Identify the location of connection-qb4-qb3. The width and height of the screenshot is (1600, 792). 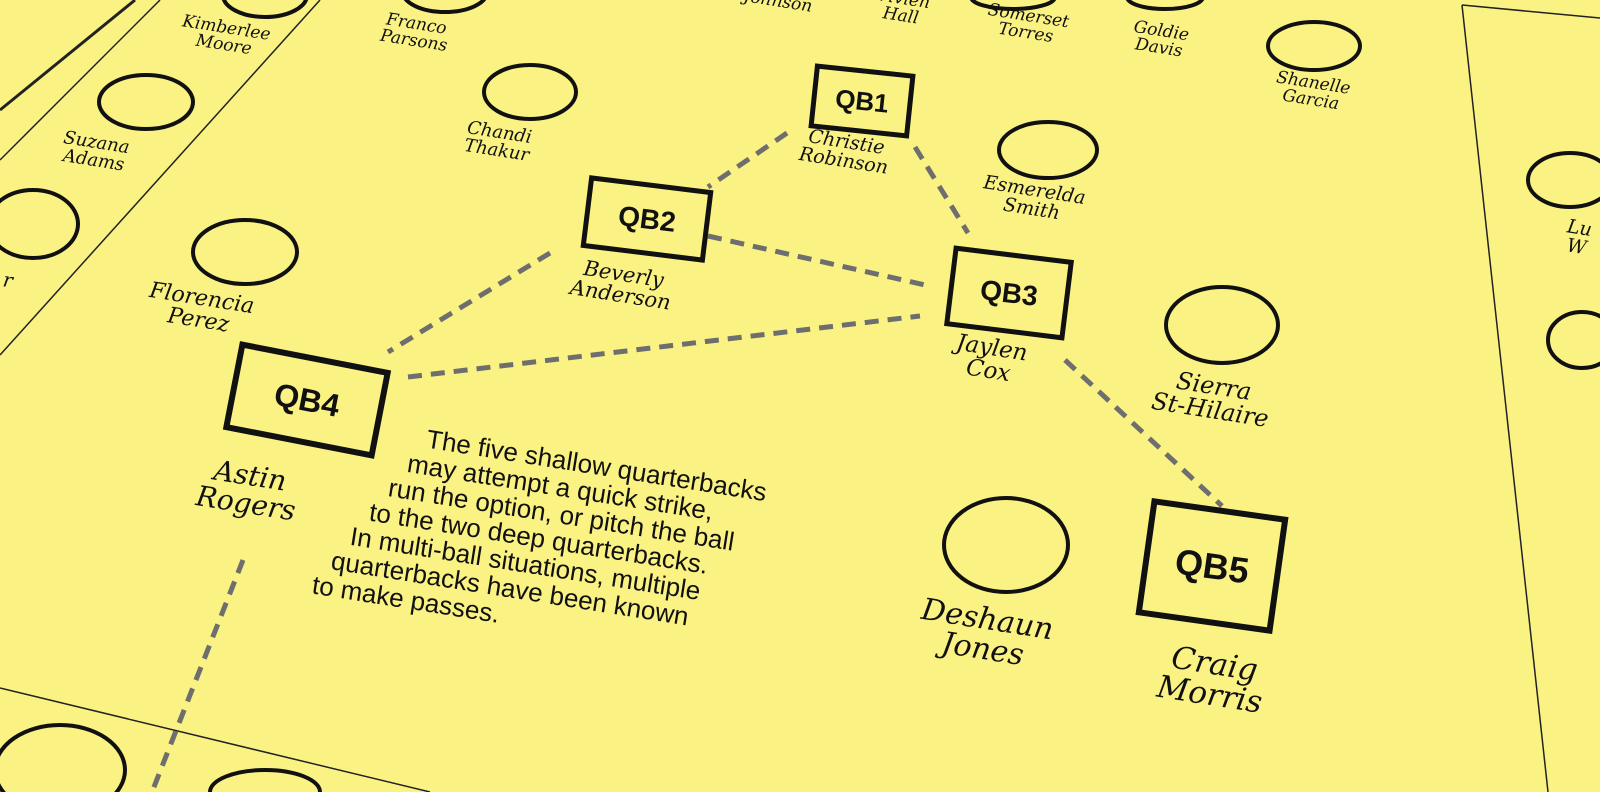
(664, 346).